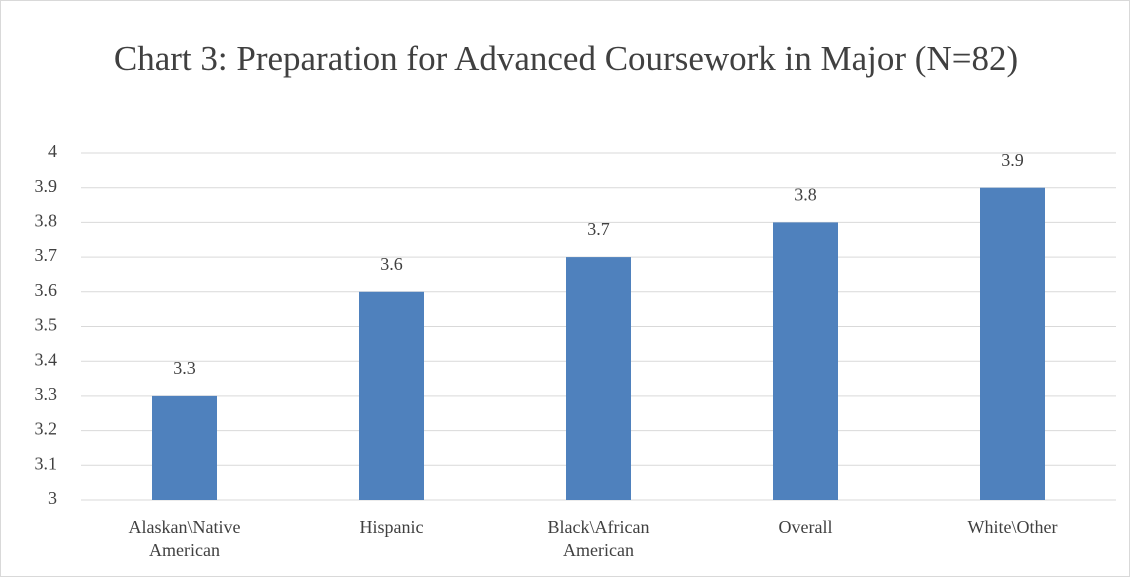 The height and width of the screenshot is (577, 1130). I want to click on data-label: 3.9, so click(1012, 160).